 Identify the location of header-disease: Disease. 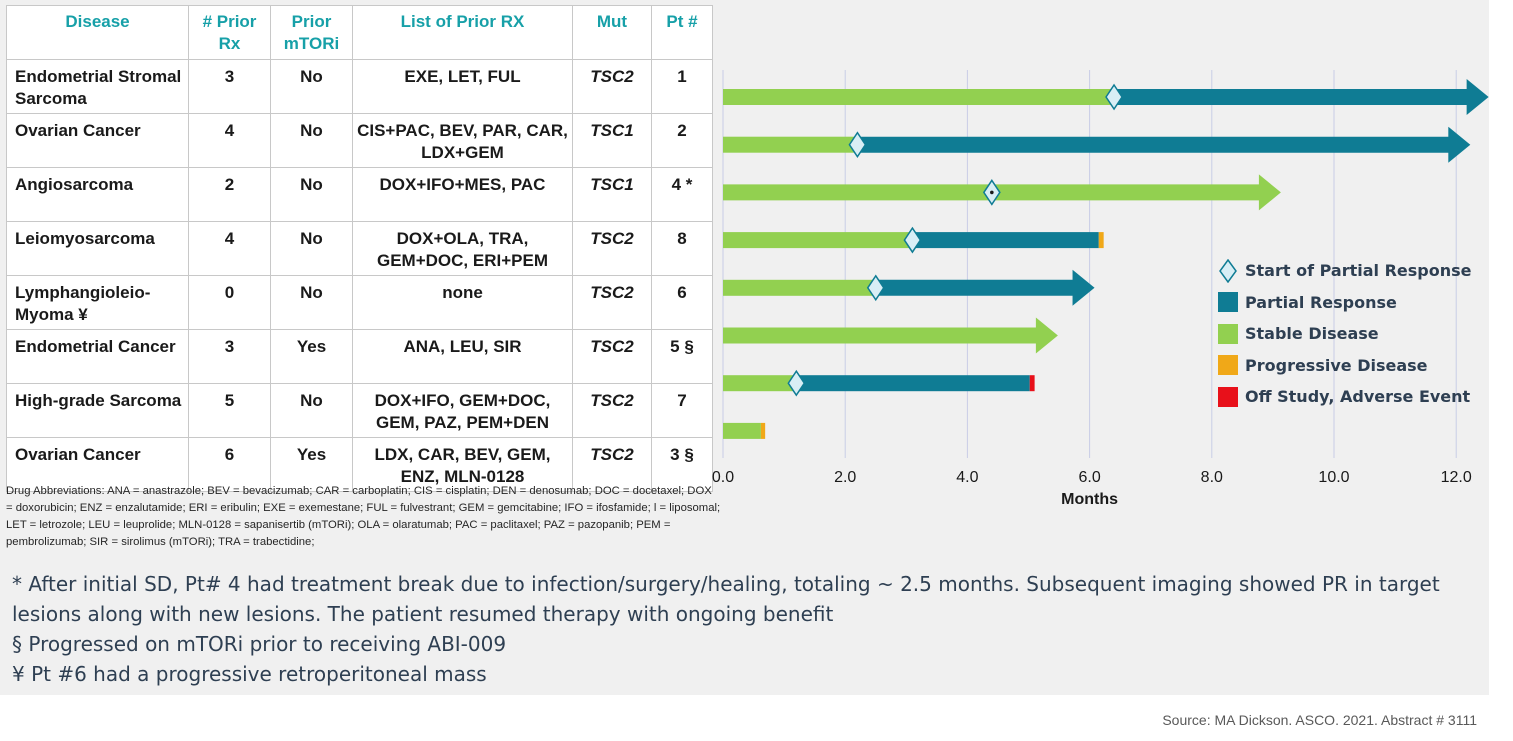
(97, 32).